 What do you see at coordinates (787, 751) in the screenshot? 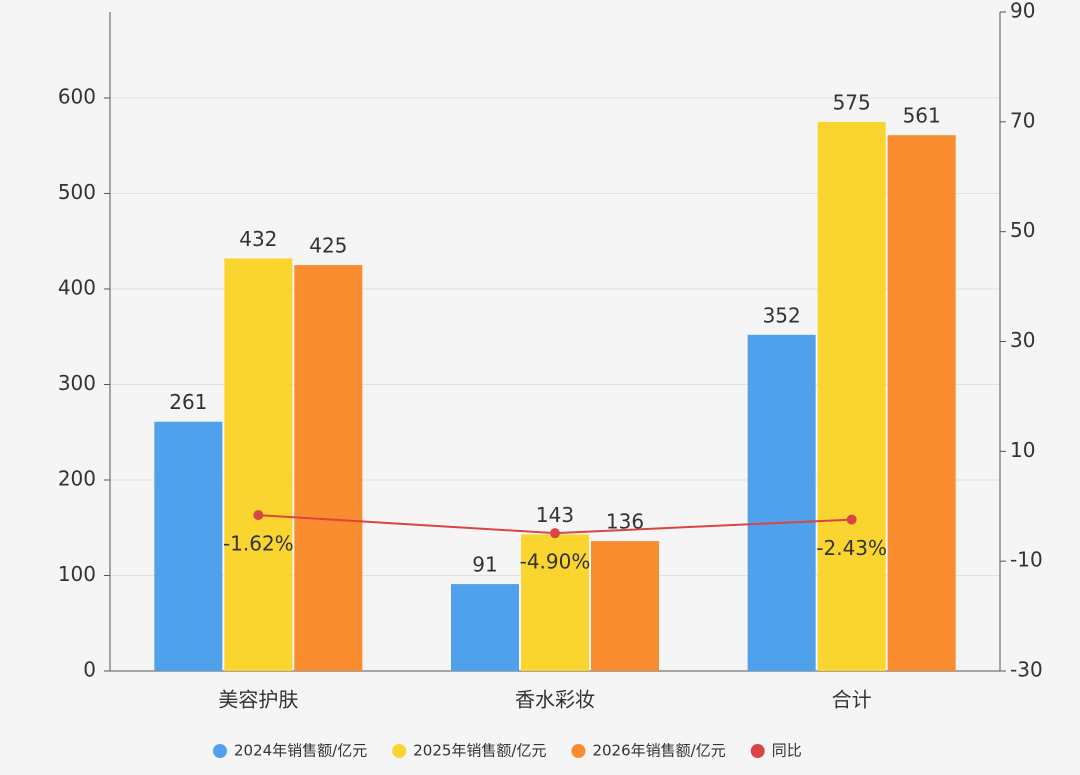
I see `legend-label: 同比` at bounding box center [787, 751].